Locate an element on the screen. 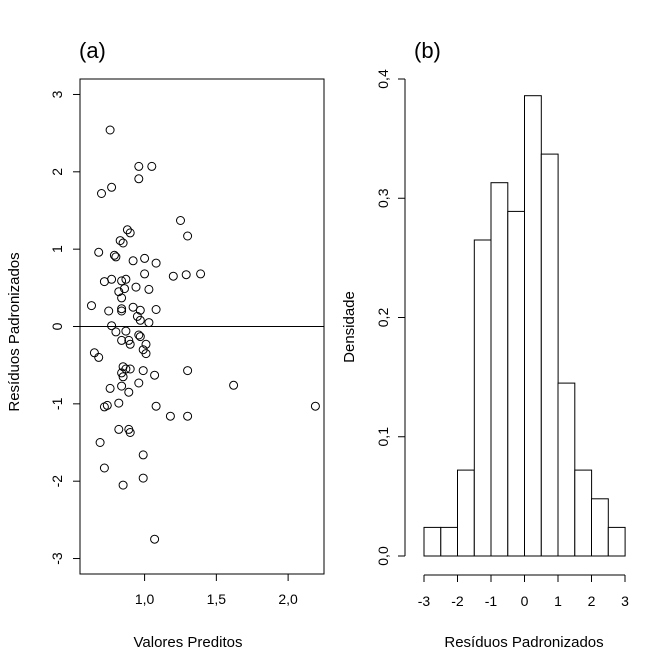 This screenshot has width=670, height=670. scatter-x-axis: 1,0 1,5 2,0 is located at coordinates (216, 590).